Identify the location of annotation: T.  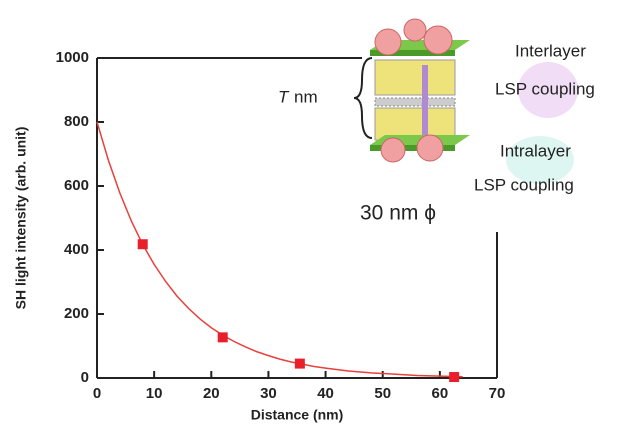
(284, 96).